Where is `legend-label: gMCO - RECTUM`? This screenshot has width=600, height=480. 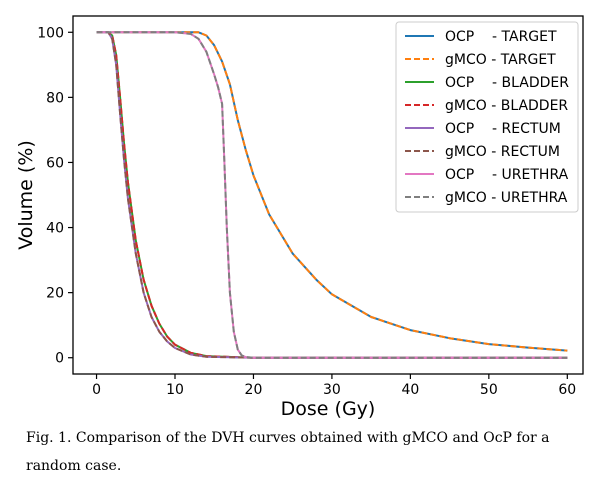 legend-label: gMCO - RECTUM is located at coordinates (502, 152).